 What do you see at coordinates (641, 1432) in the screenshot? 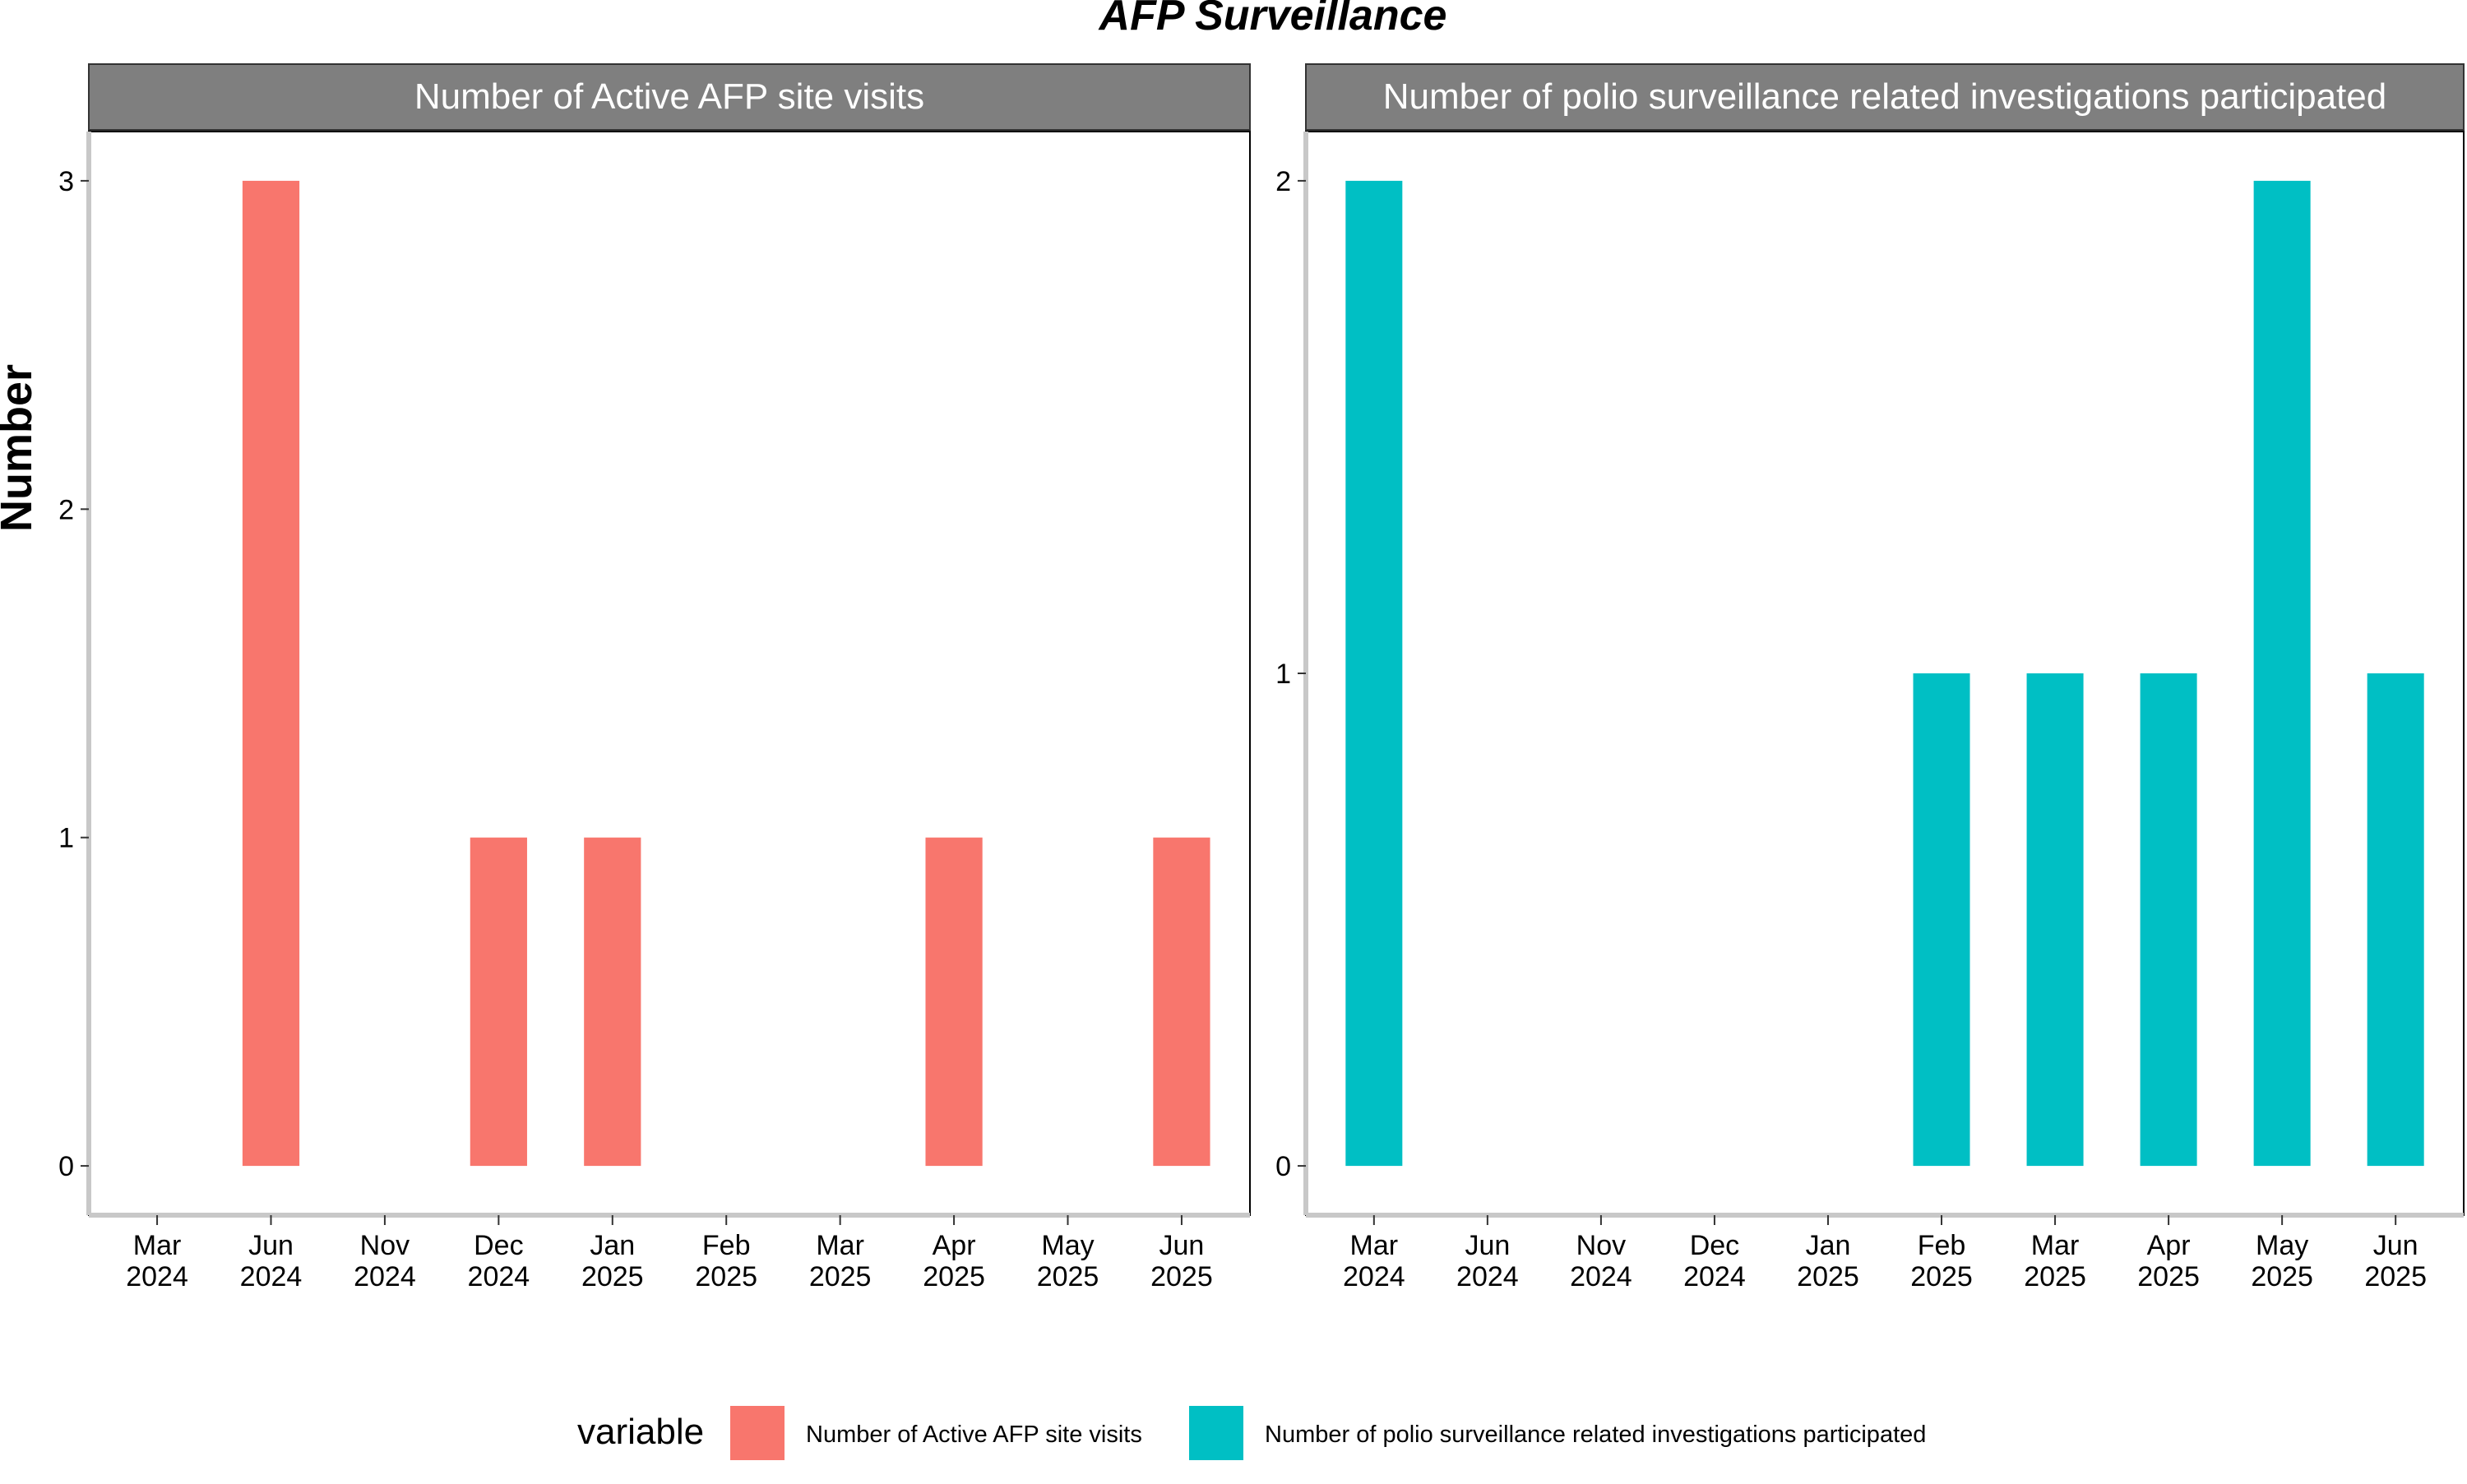
I see `legend-title: variable` at bounding box center [641, 1432].